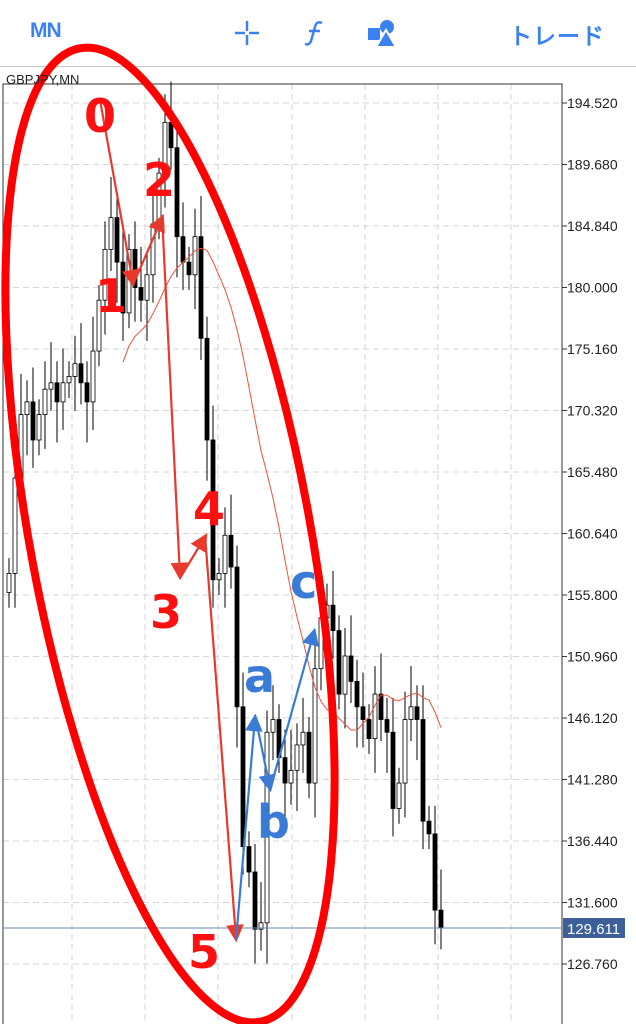  Describe the element at coordinates (166, 612) in the screenshot. I see `wave-label-3: 3` at that location.